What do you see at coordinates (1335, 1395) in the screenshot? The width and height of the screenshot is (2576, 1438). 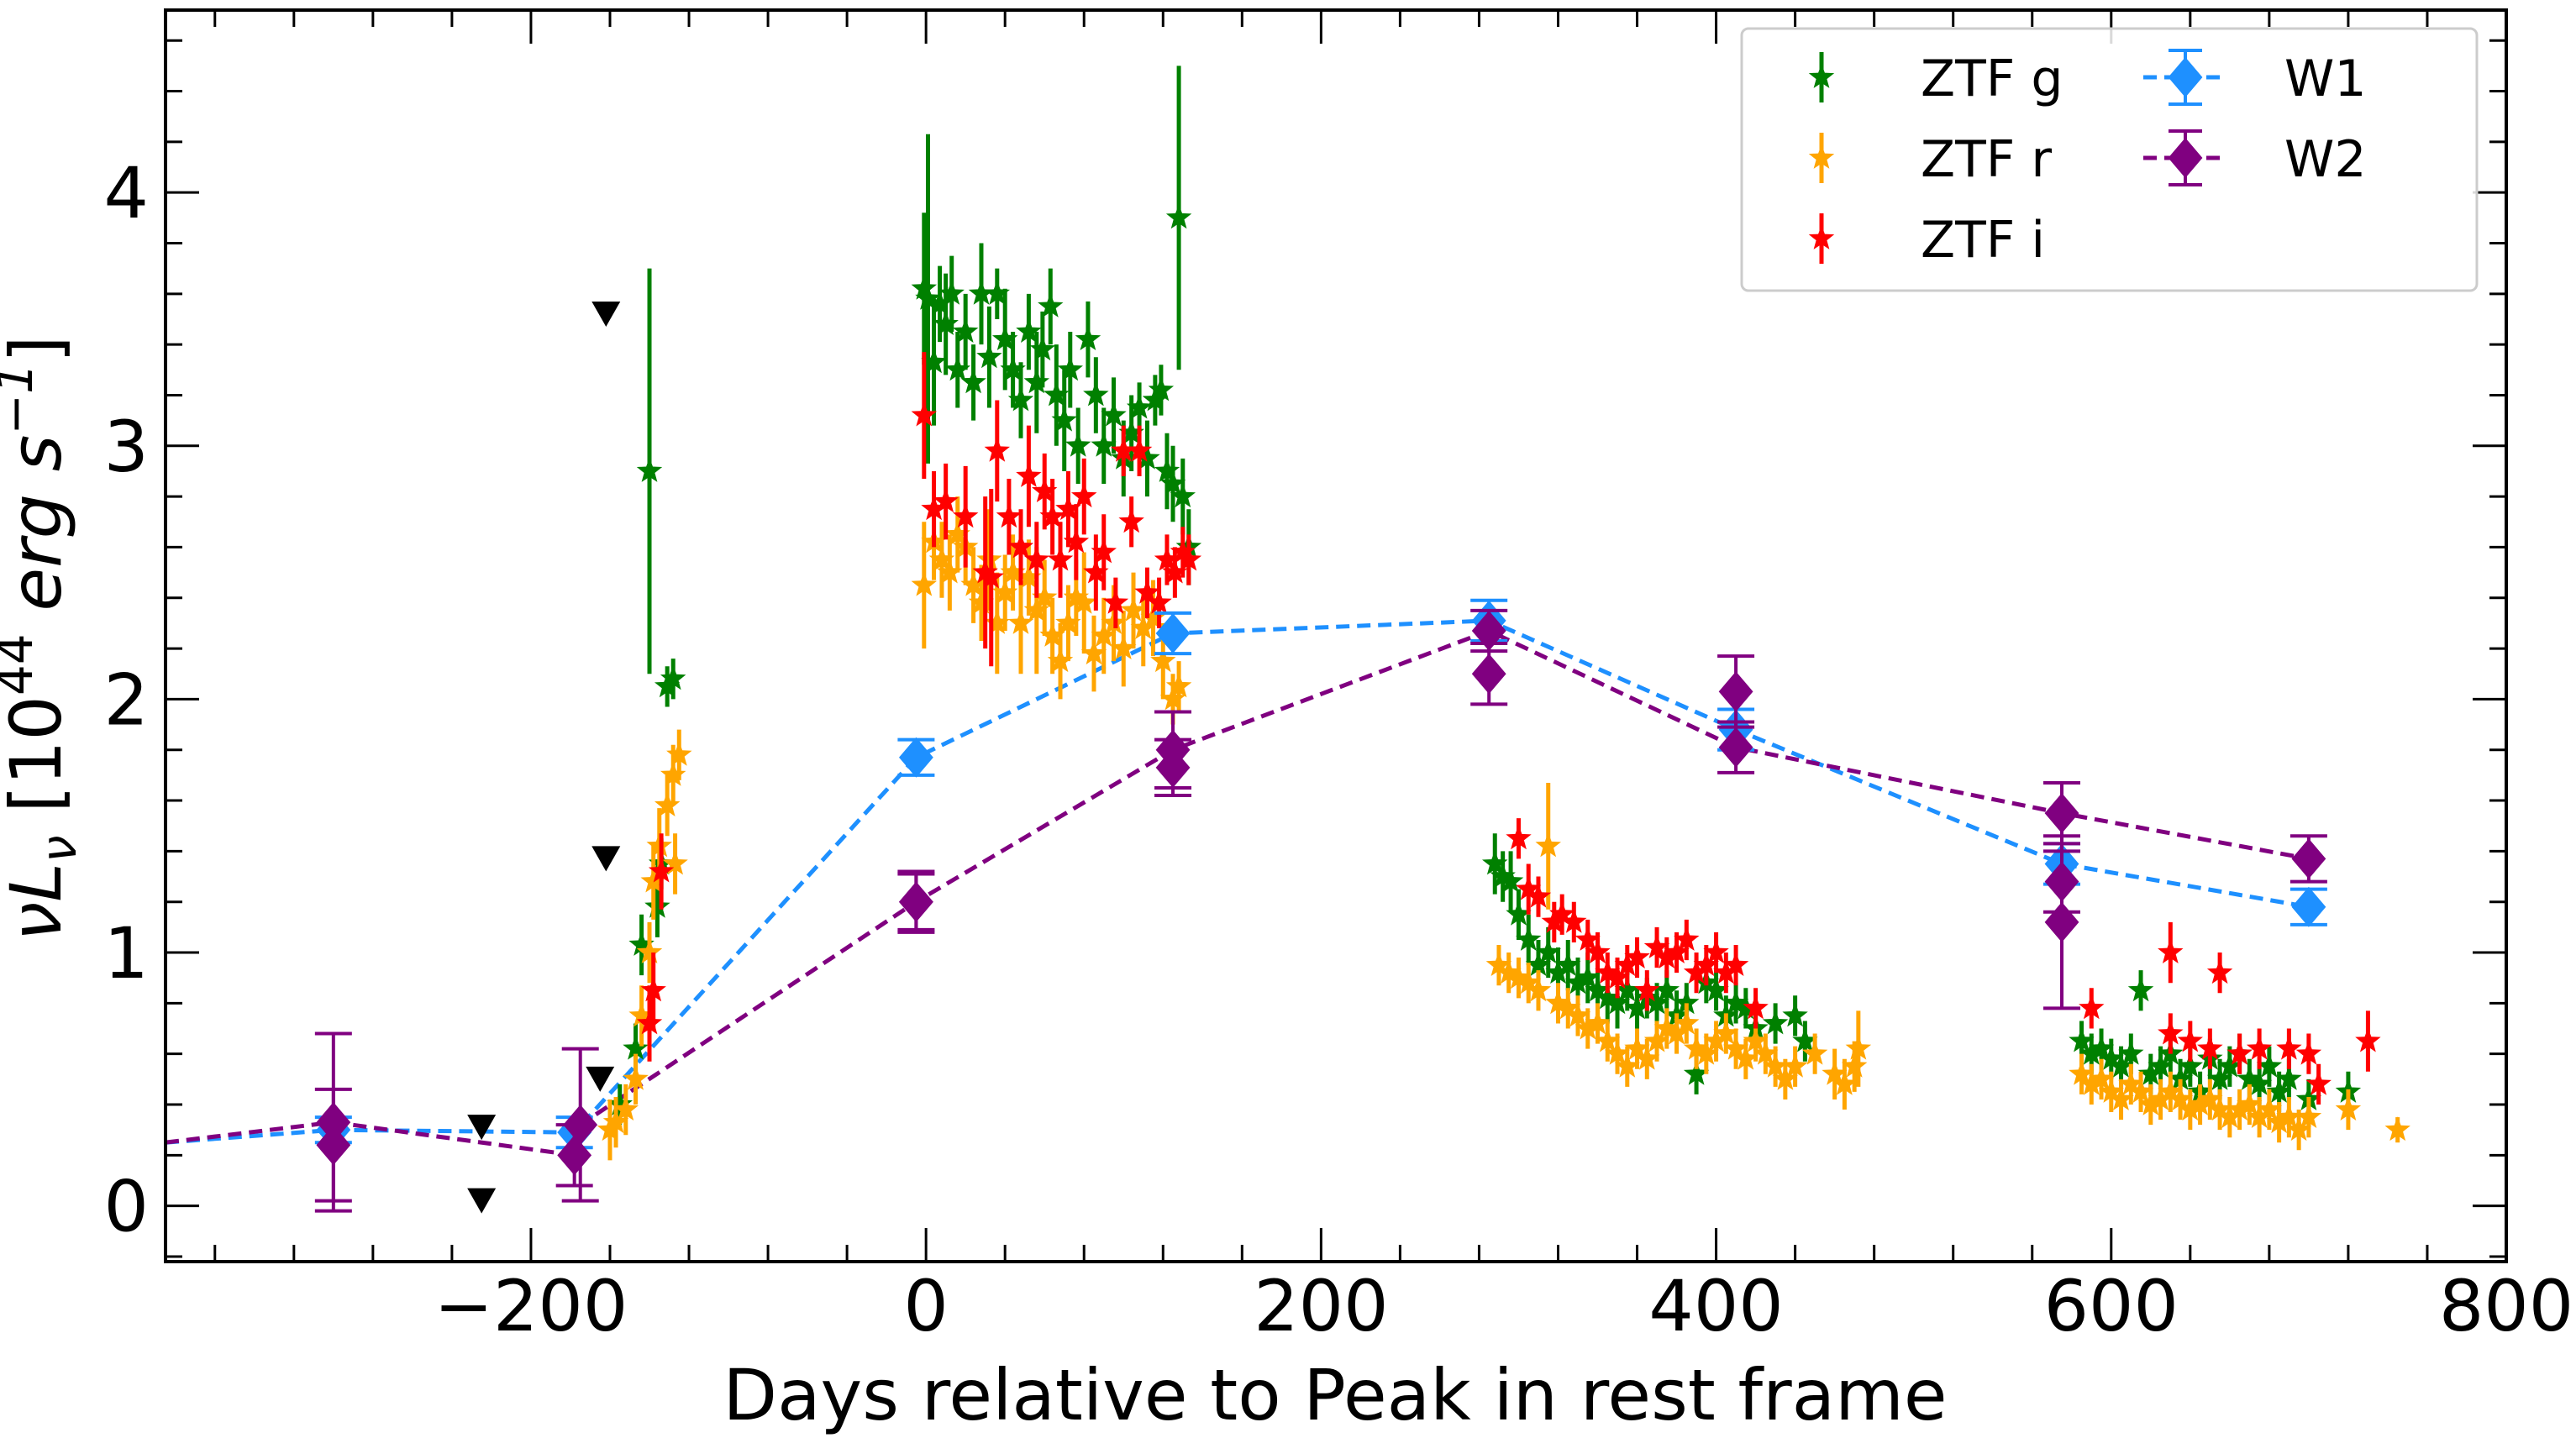 I see `x-axis-title: Days relative to Peak in rest frame` at bounding box center [1335, 1395].